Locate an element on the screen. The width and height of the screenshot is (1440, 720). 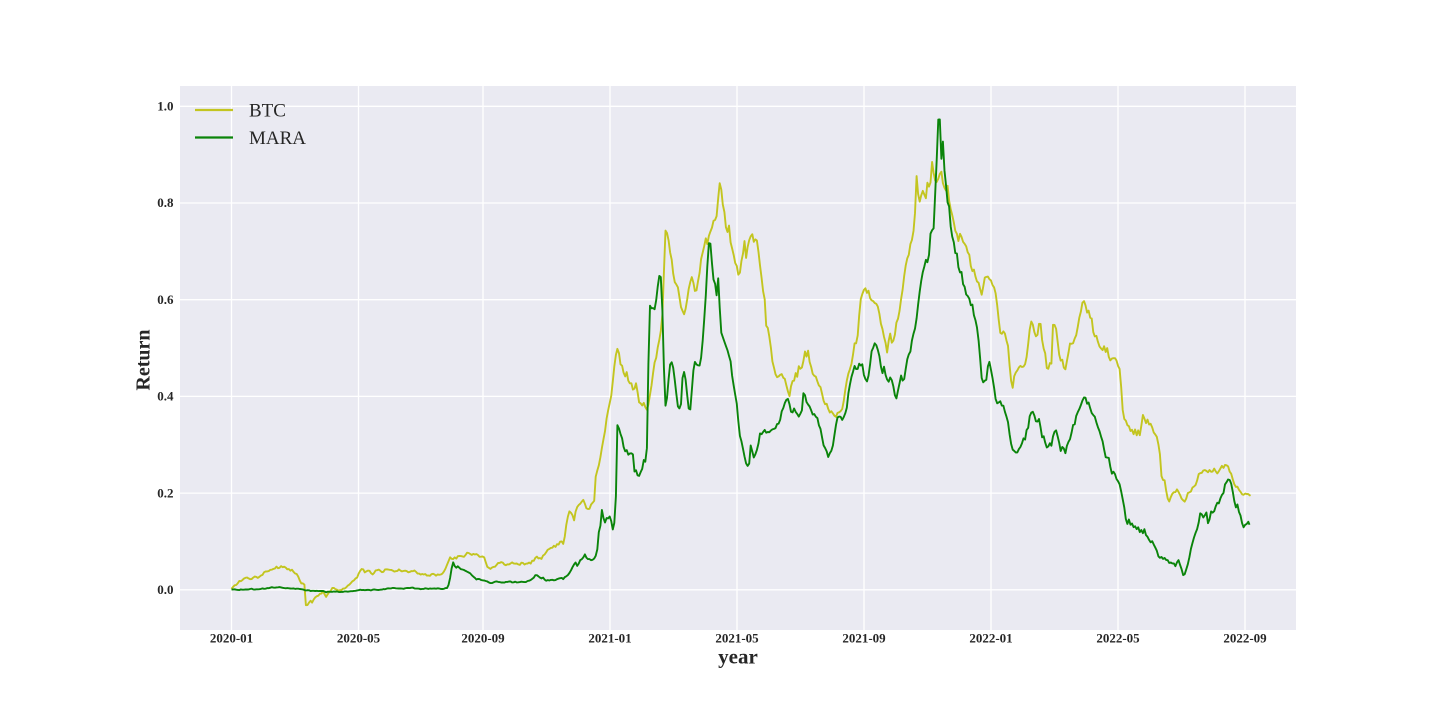
svg-text: 2022-05 is located at coordinates (1118, 638).